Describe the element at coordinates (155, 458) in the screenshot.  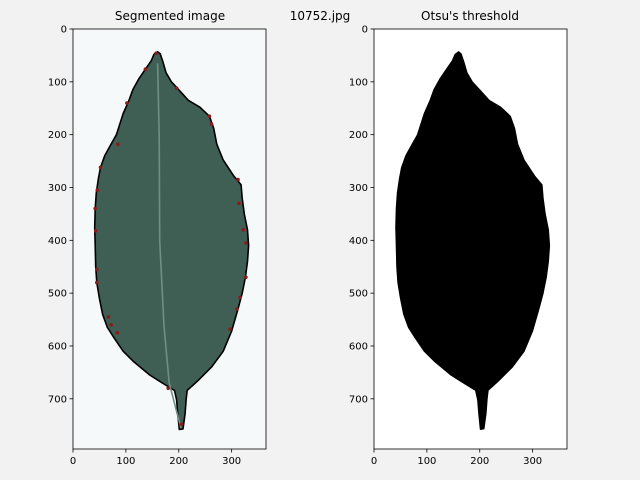
I see `segmented-x-ticks: 0 100 200 300` at that location.